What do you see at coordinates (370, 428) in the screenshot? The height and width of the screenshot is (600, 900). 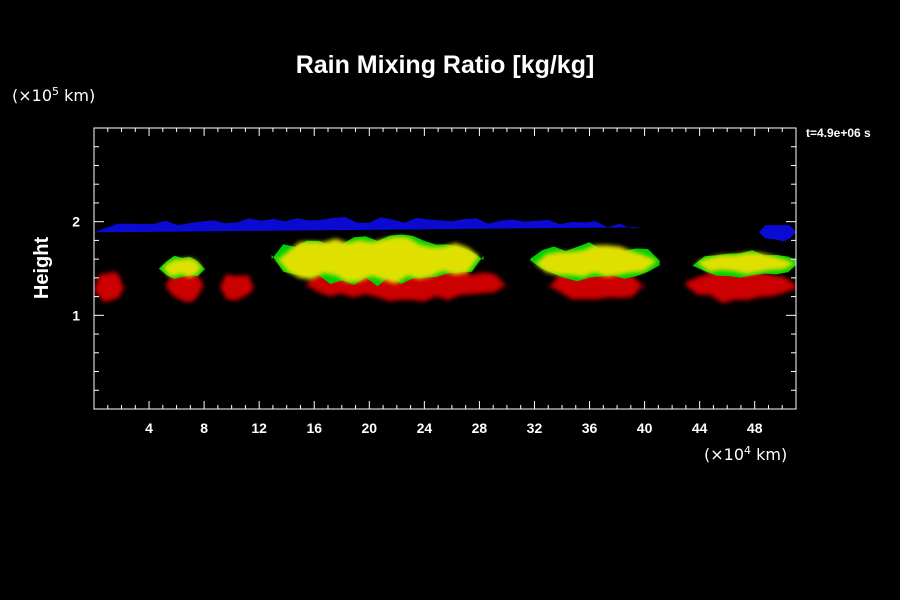 I see `x-tick-label: 20` at bounding box center [370, 428].